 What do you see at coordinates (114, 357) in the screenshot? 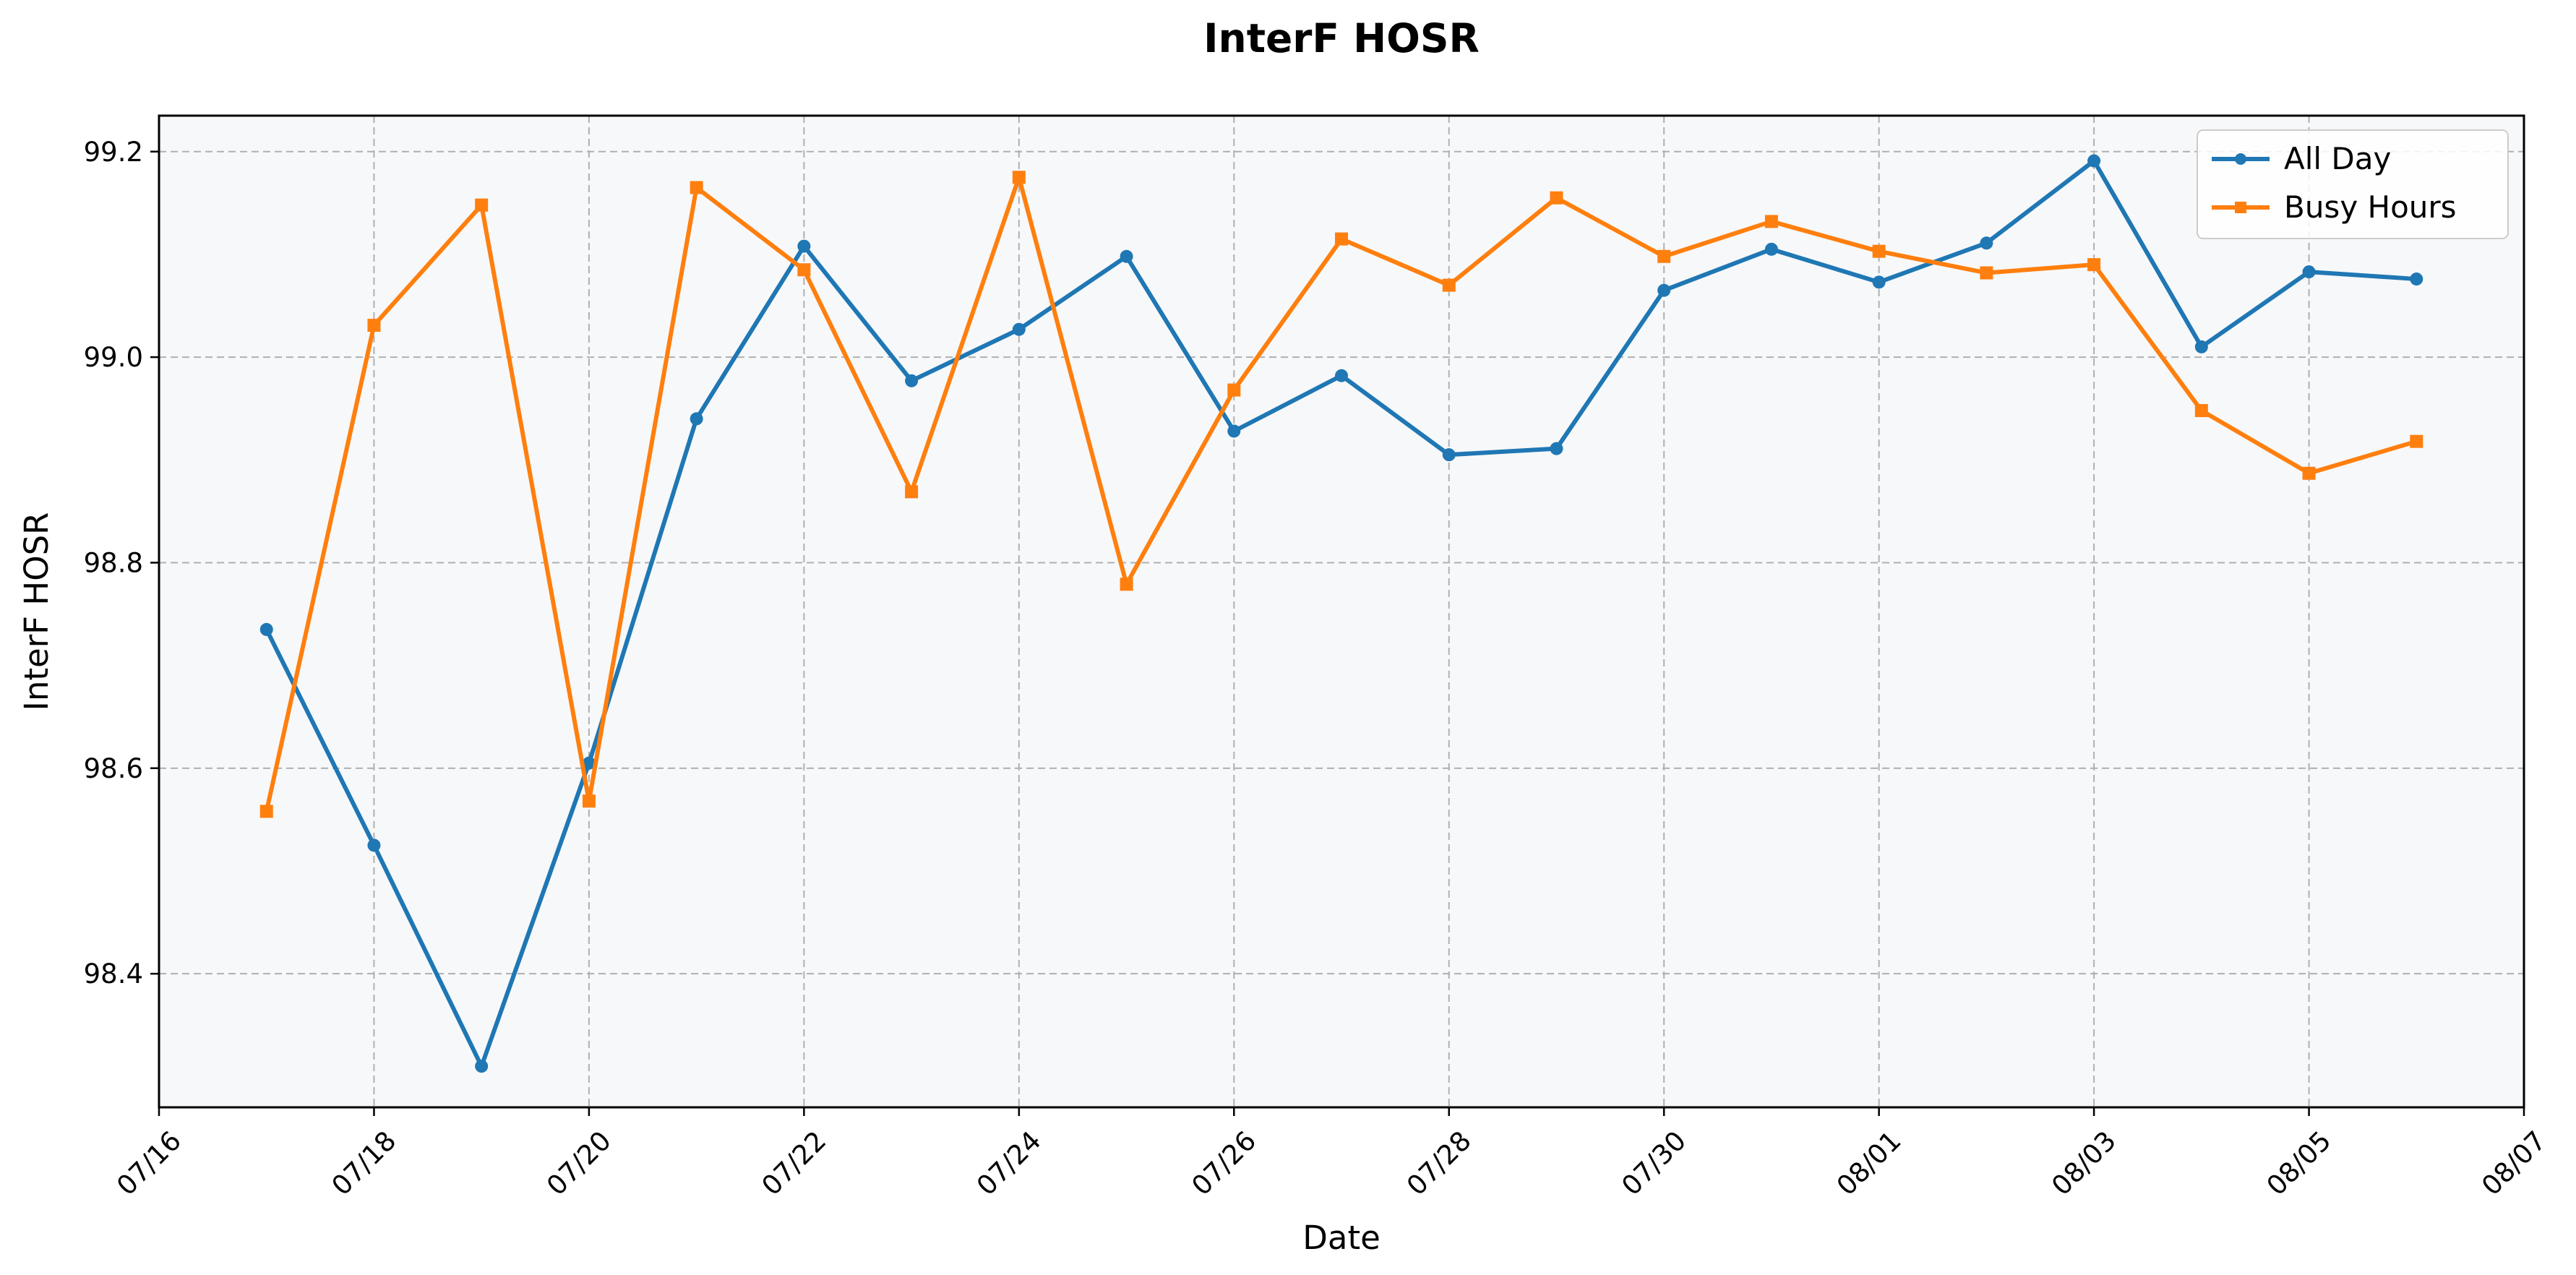
I see `y-tick-label: 99.0` at bounding box center [114, 357].